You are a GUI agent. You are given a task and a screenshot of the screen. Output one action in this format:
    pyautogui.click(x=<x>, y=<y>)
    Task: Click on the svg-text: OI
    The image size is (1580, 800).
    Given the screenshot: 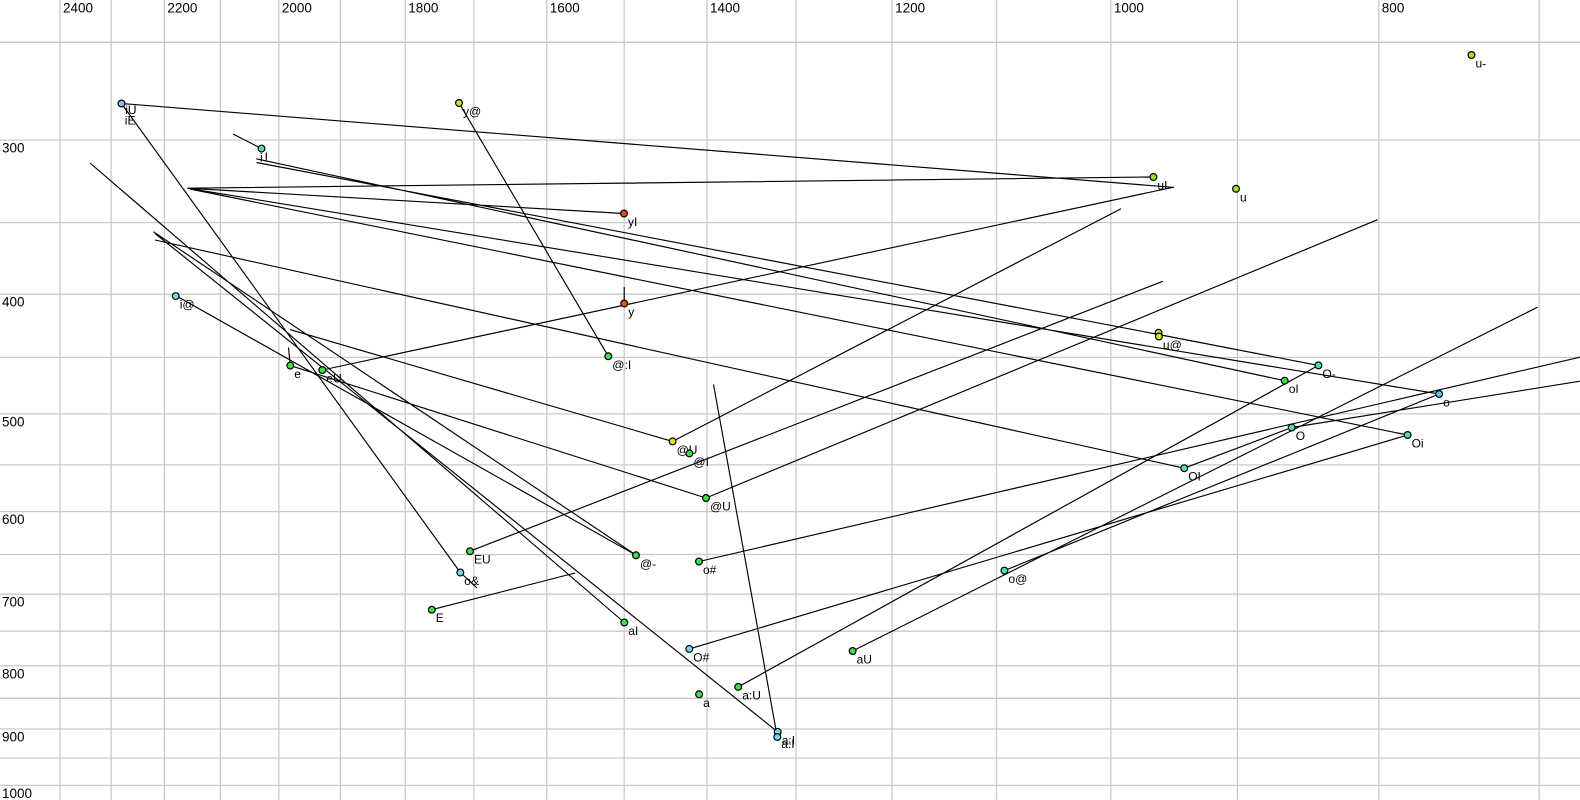 What is the action you would take?
    pyautogui.click(x=1194, y=477)
    